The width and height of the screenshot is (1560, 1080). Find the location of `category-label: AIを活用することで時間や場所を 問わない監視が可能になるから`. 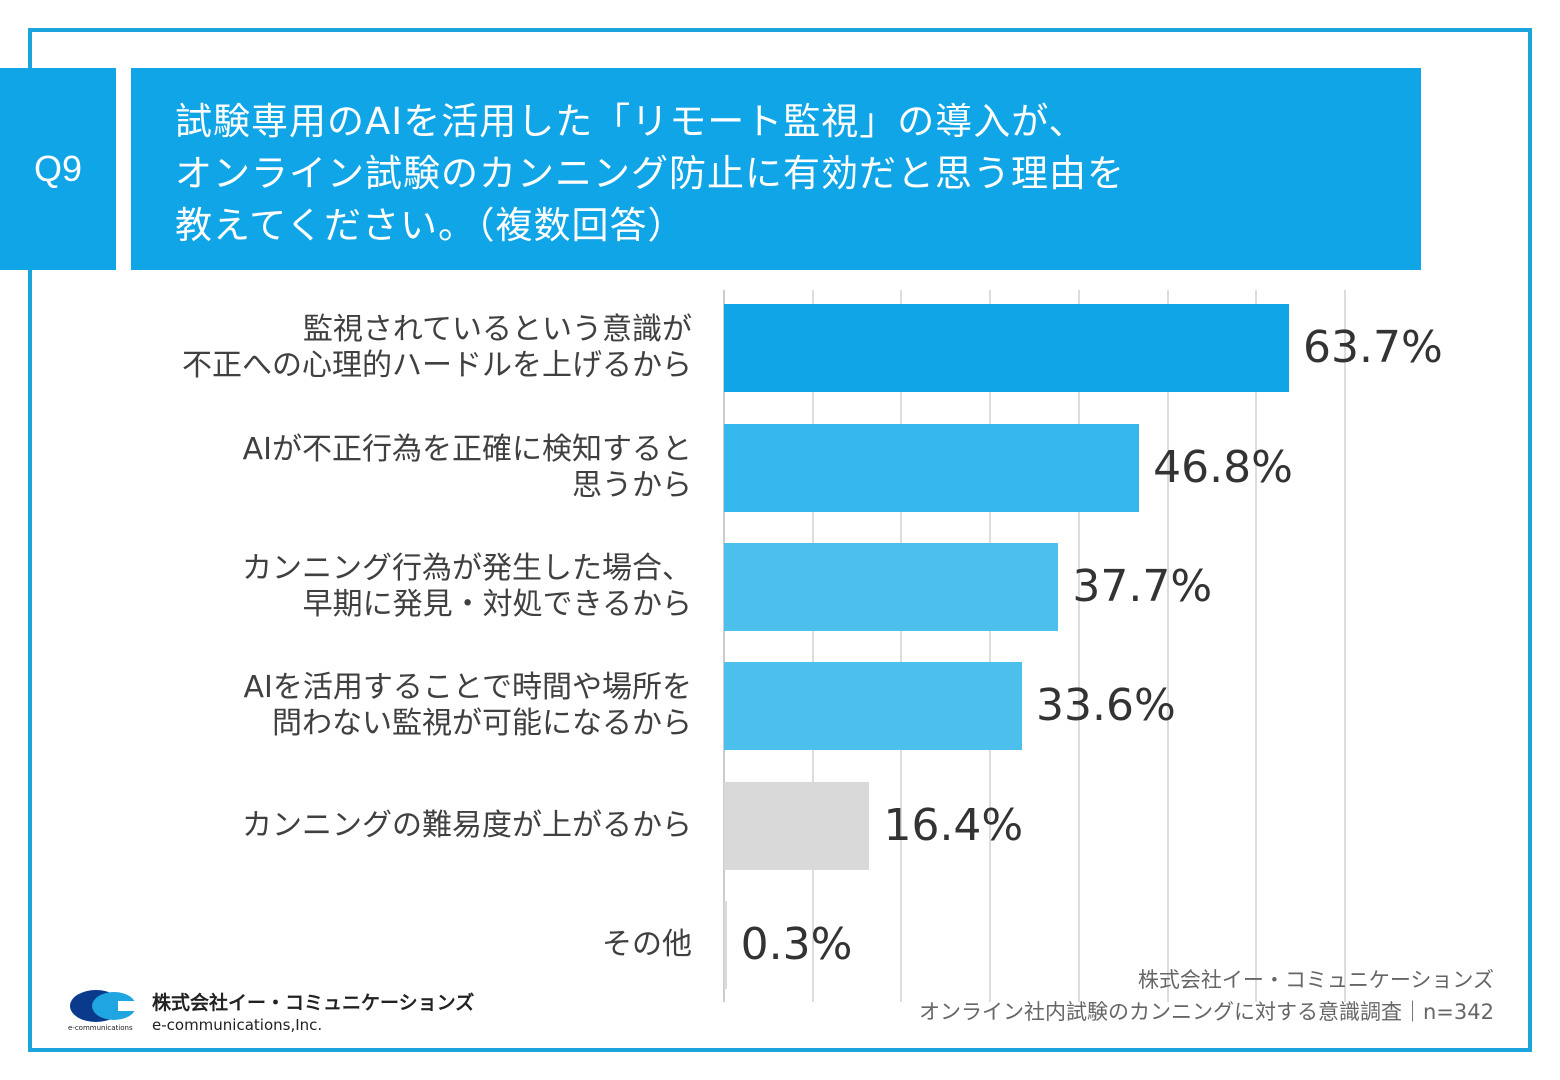

category-label: AIを活用することで時間や場所を 問わない監視が可能になるから is located at coordinates (468, 706).